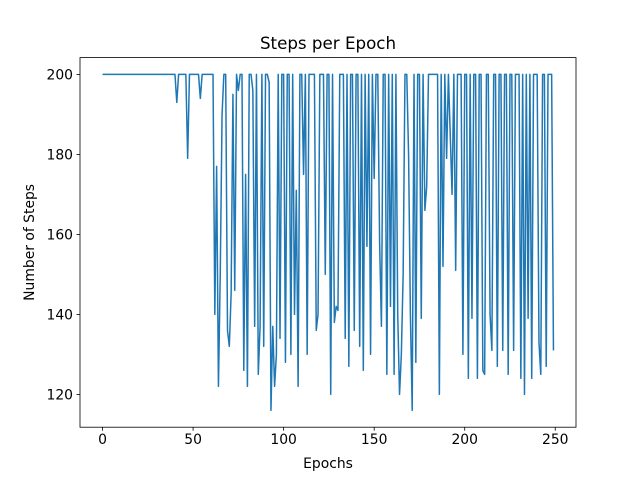 Image resolution: width=640 pixels, height=480 pixels. Describe the element at coordinates (59, 235) in the screenshot. I see `y-tick-label: 160` at that location.